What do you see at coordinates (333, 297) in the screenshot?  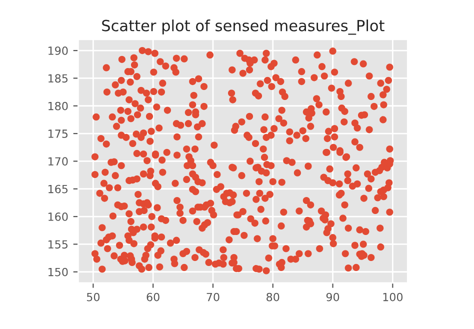 I see `x-tick-label: 90` at bounding box center [333, 297].